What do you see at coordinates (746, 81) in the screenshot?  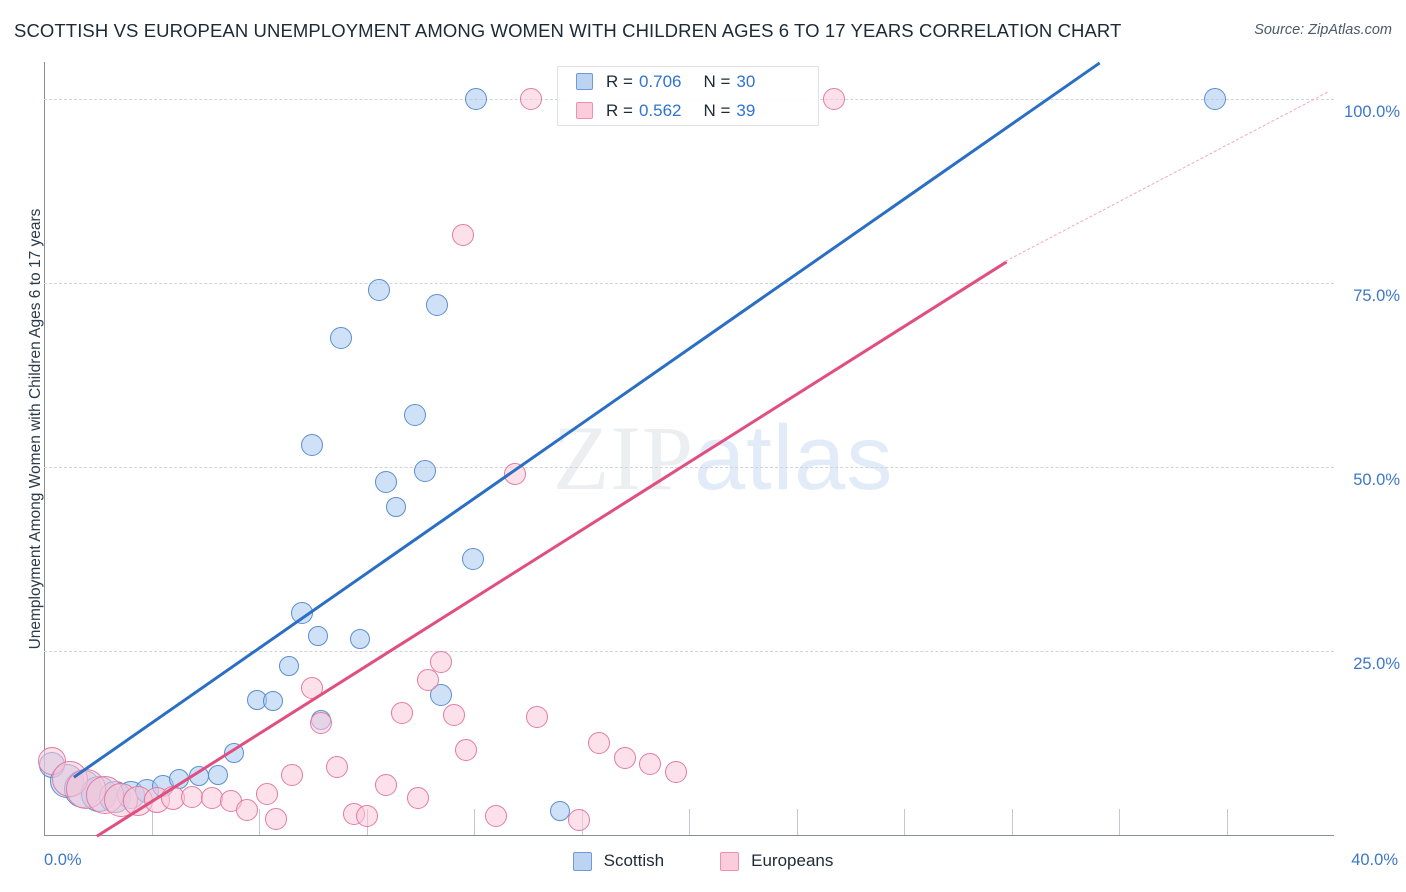 I see `scottish-n-value: 30` at bounding box center [746, 81].